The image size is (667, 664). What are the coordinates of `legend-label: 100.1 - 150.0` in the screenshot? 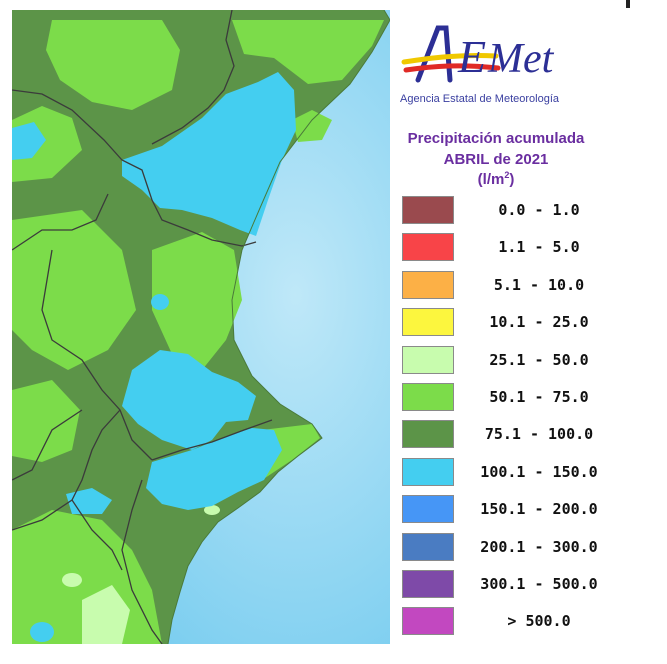 It's located at (539, 471).